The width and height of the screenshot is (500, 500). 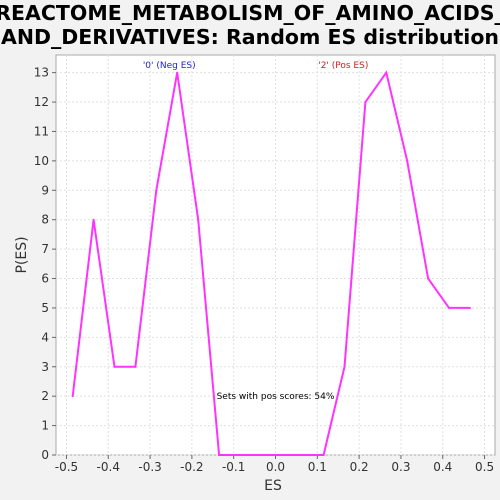 I want to click on y-tick-label: 12, so click(x=41, y=102).